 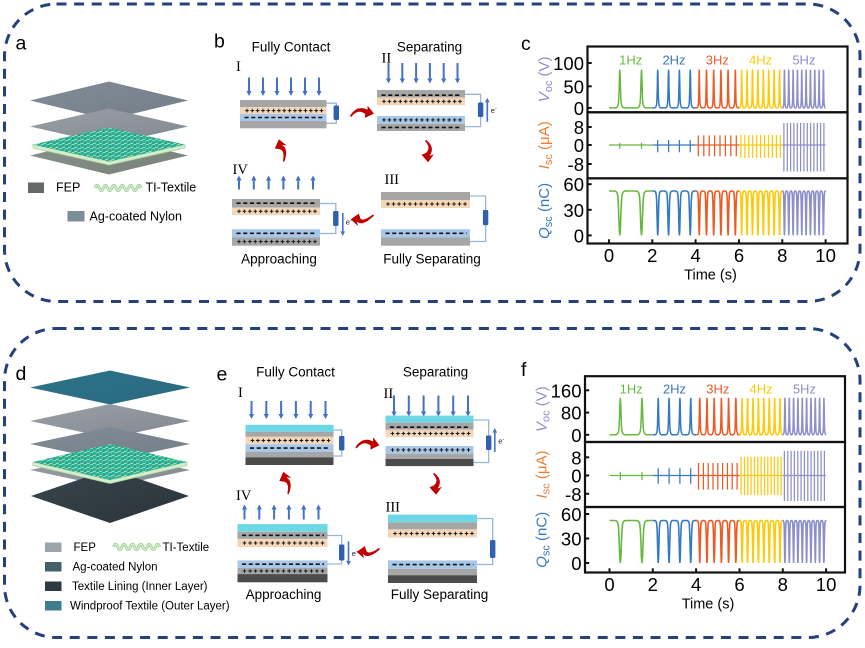 I want to click on svg-text: b, so click(x=219, y=42).